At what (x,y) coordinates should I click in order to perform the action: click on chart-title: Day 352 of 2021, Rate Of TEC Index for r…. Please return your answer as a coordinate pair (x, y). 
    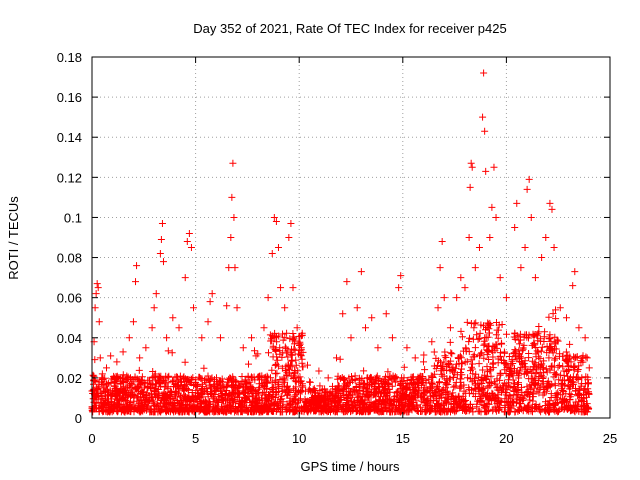
    Looking at the image, I should click on (349, 28).